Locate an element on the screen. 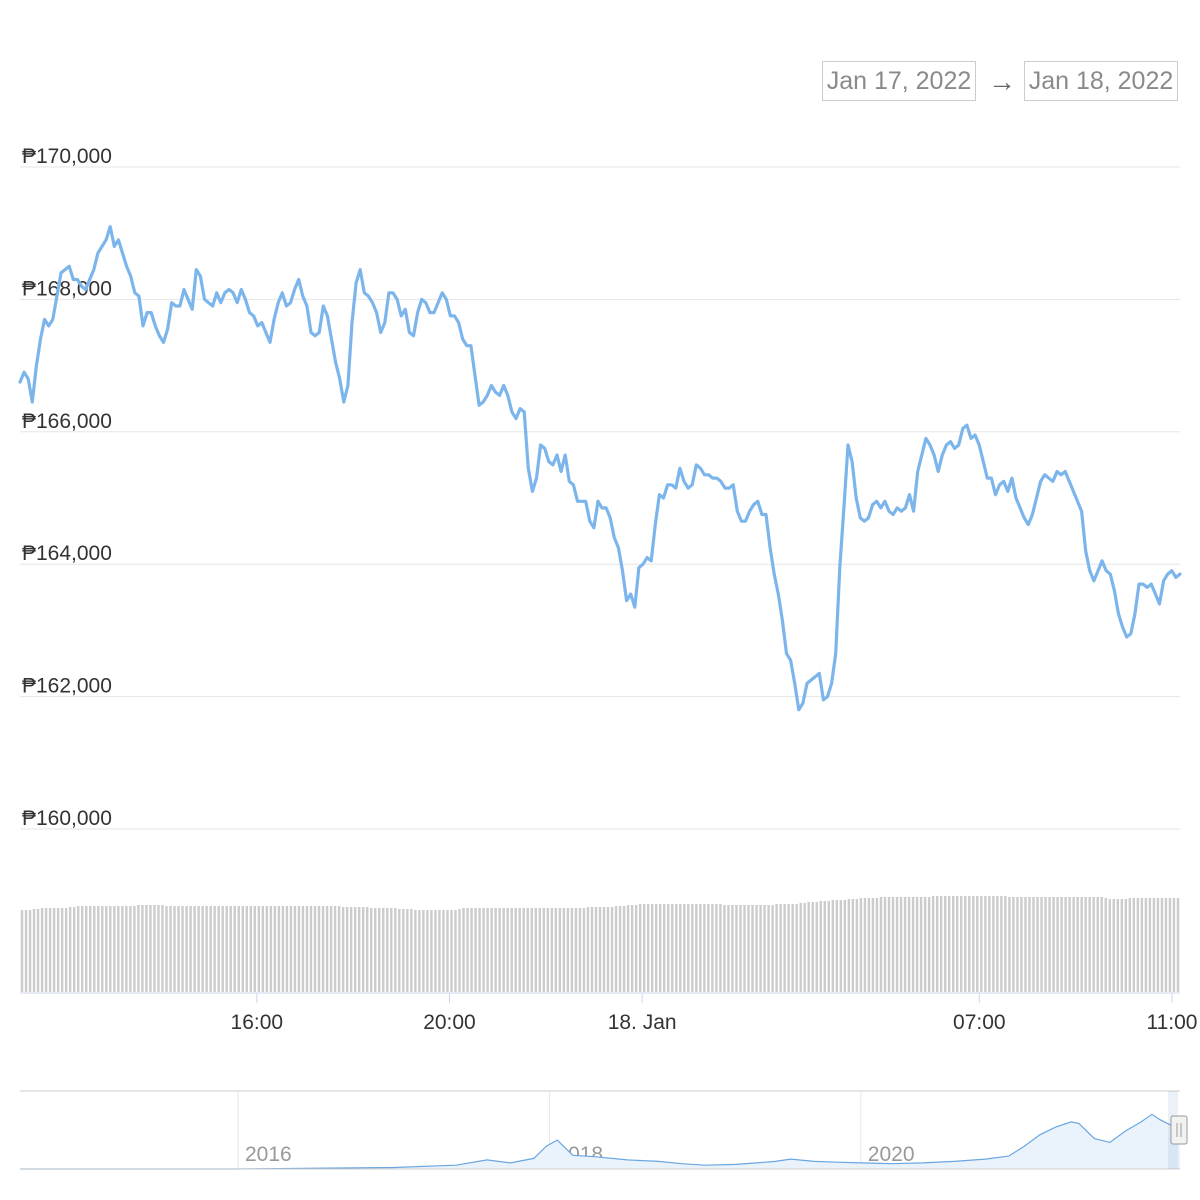 This screenshot has height=1200, width=1200. navigator: 2016 2018 2020 is located at coordinates (604, 1130).